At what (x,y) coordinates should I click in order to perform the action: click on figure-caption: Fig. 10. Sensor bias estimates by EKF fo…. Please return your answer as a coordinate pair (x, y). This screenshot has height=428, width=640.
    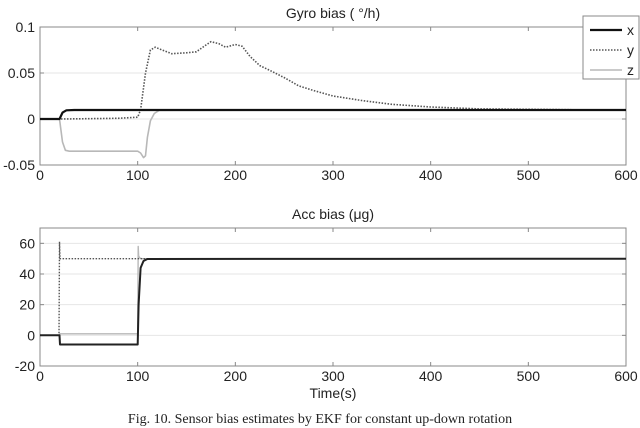
    Looking at the image, I should click on (320, 419).